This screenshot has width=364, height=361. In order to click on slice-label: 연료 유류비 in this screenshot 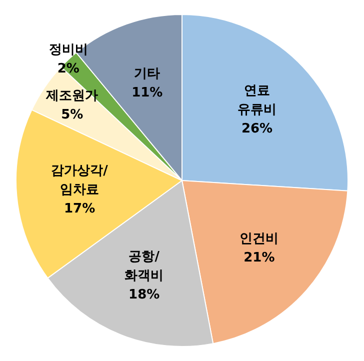, I will do `click(257, 100)`.